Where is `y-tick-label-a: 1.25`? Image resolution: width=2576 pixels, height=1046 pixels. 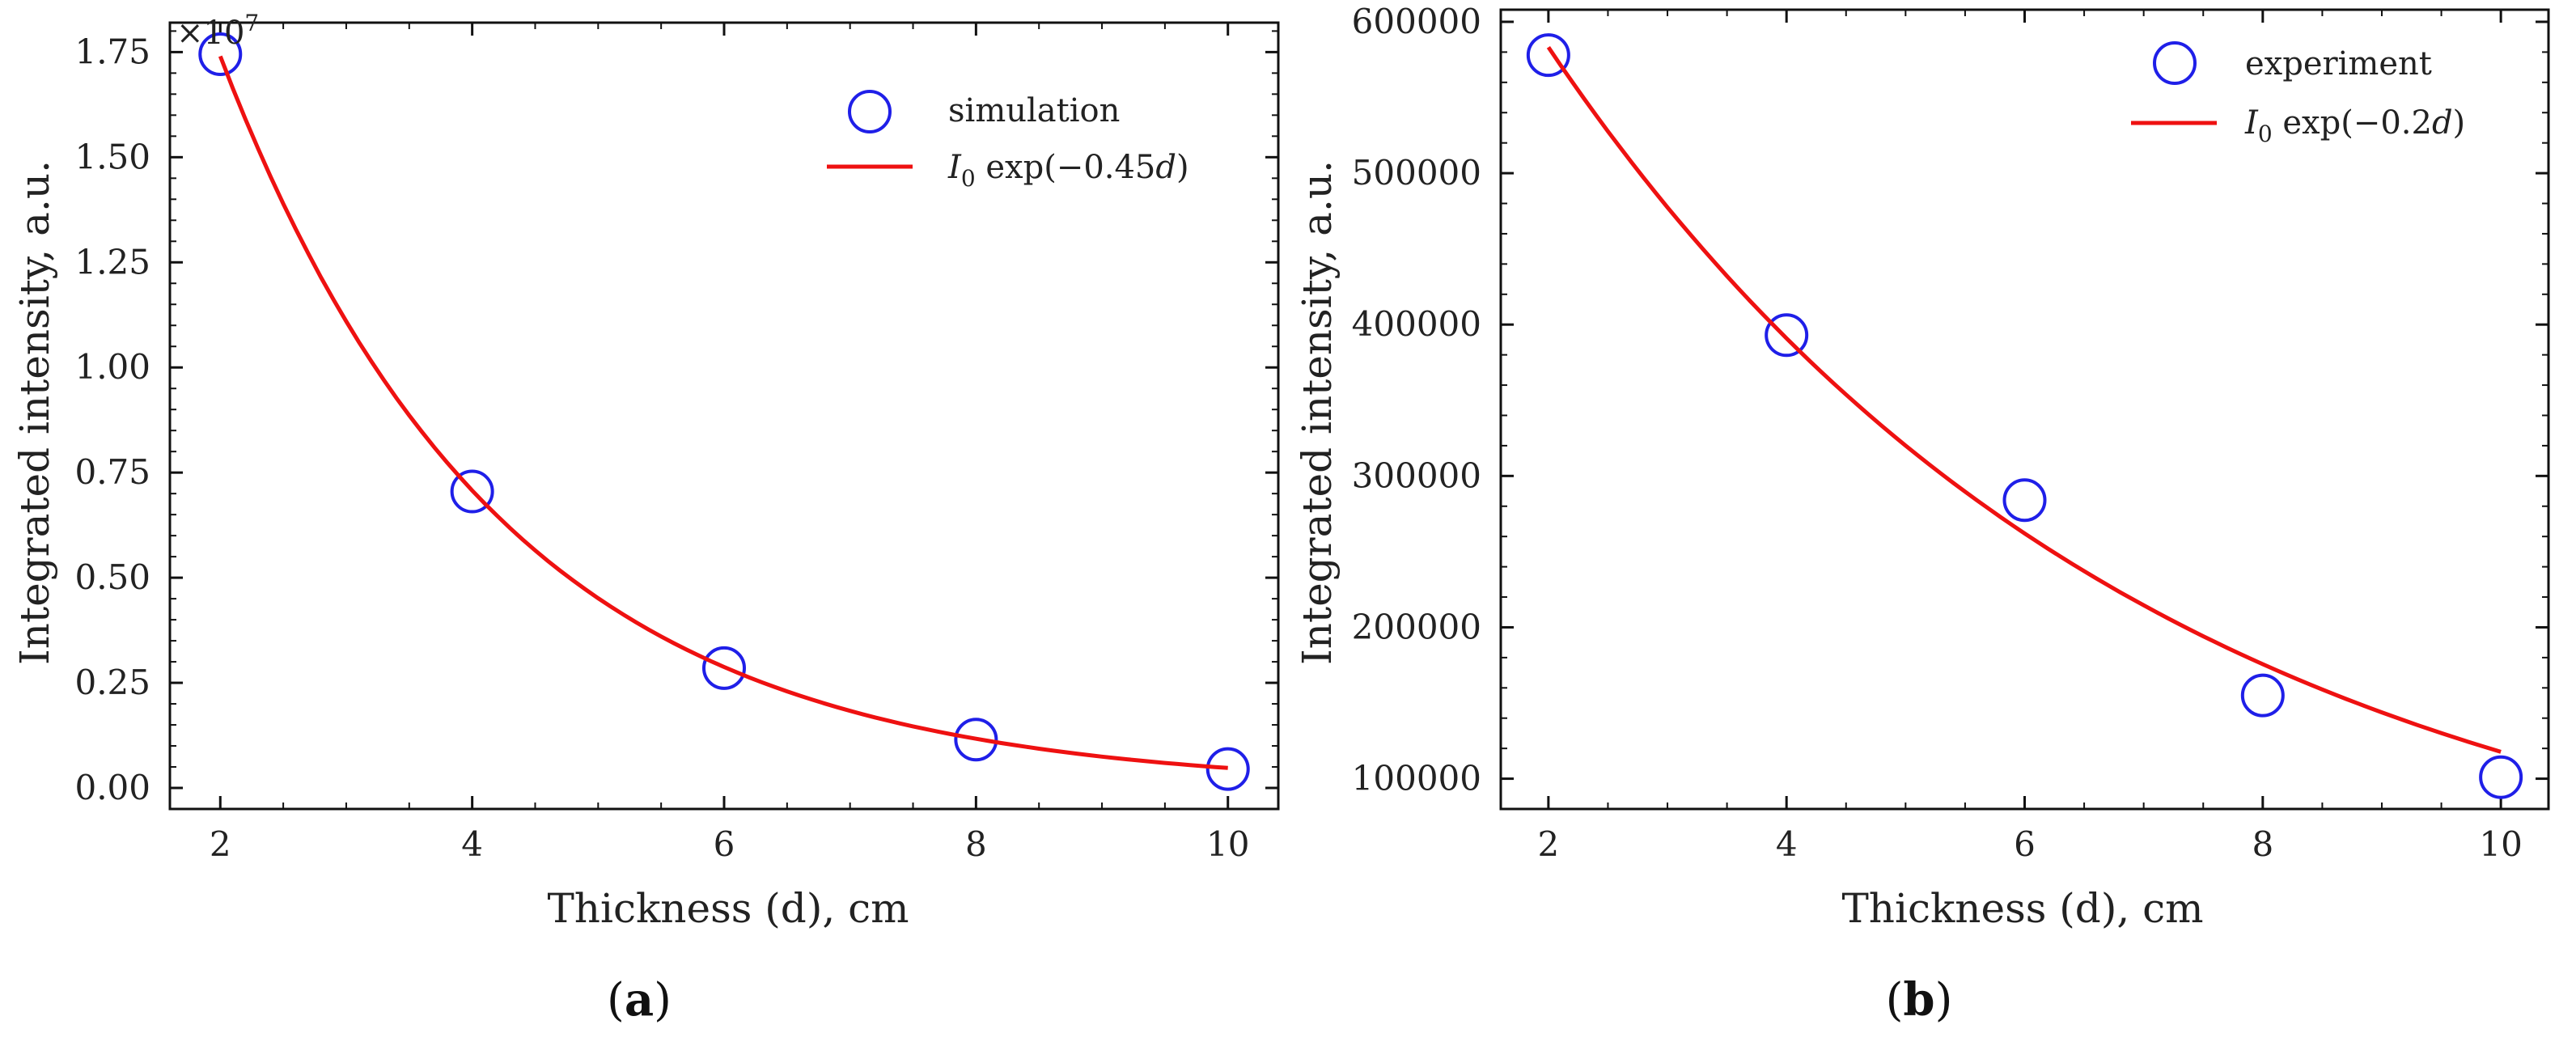 y-tick-label-a: 1.25 is located at coordinates (112, 262).